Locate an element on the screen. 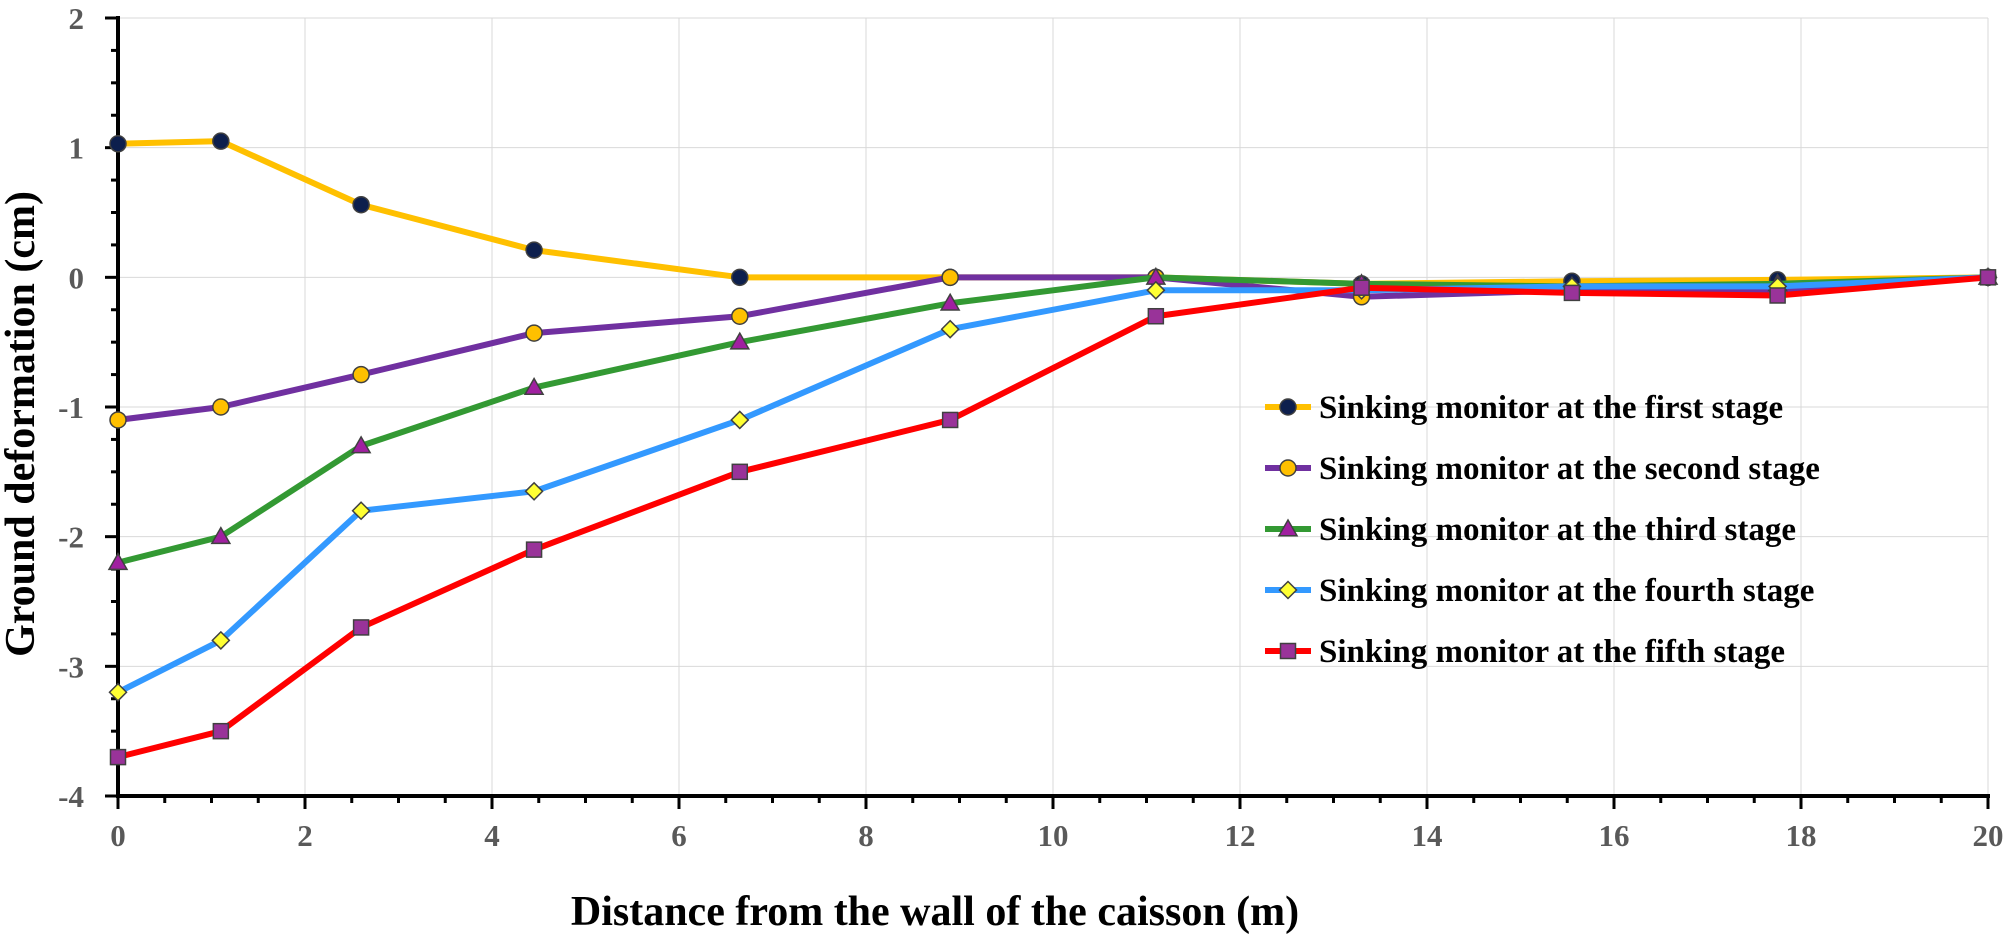 This screenshot has height=939, width=2008. x-tick-label: 0 is located at coordinates (118, 835).